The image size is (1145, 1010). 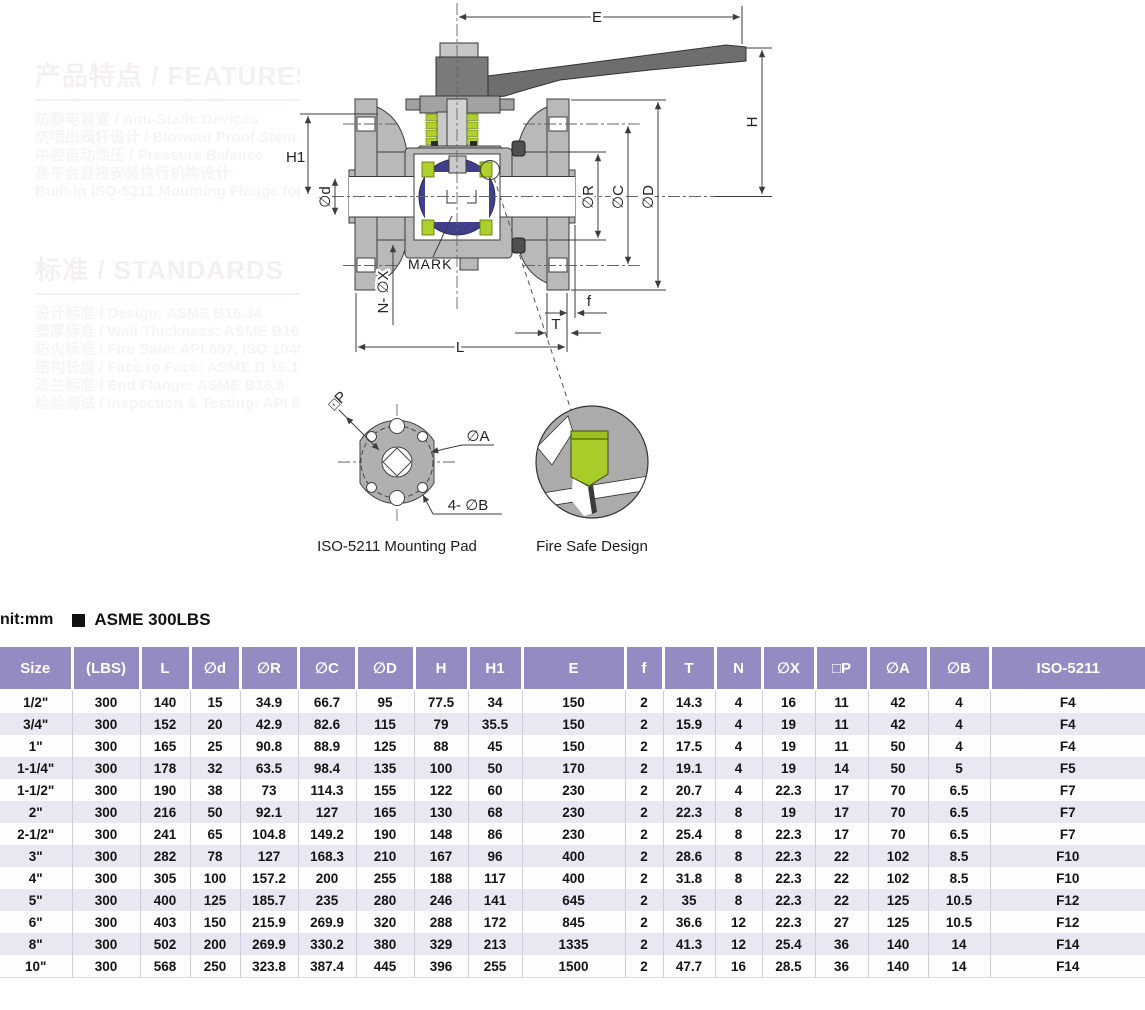 I want to click on black-square-bullet-icon, so click(x=79, y=620).